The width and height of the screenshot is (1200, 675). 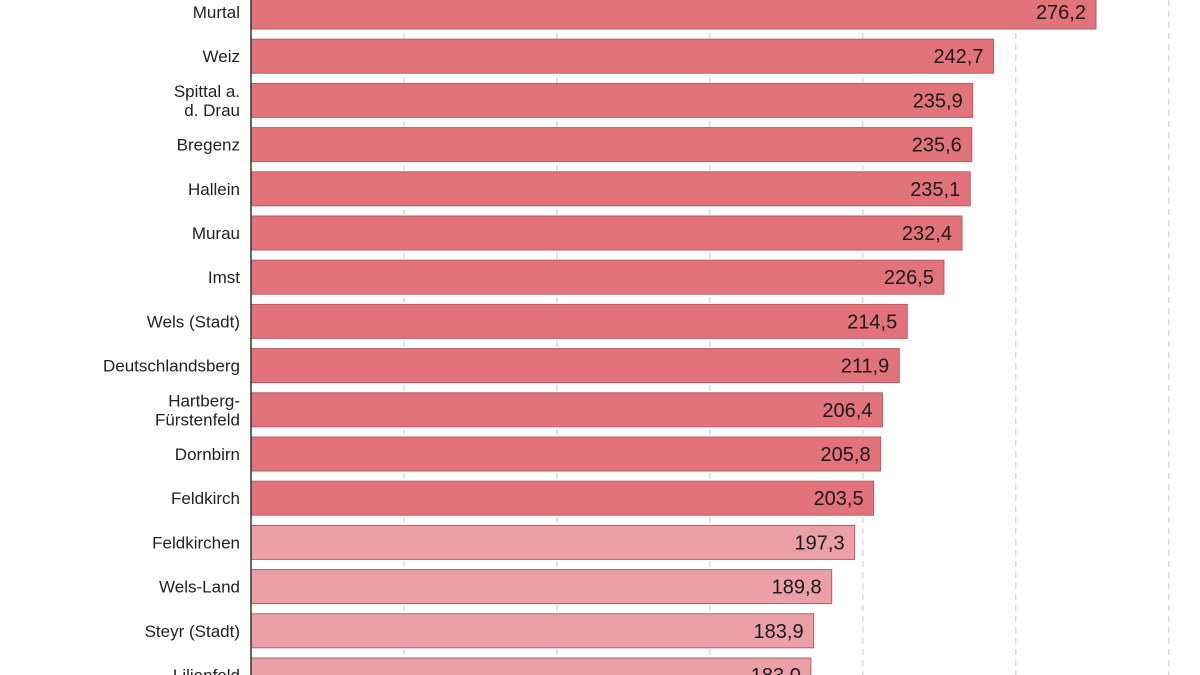 What do you see at coordinates (204, 400) in the screenshot?
I see `category-label: Hartberg-` at bounding box center [204, 400].